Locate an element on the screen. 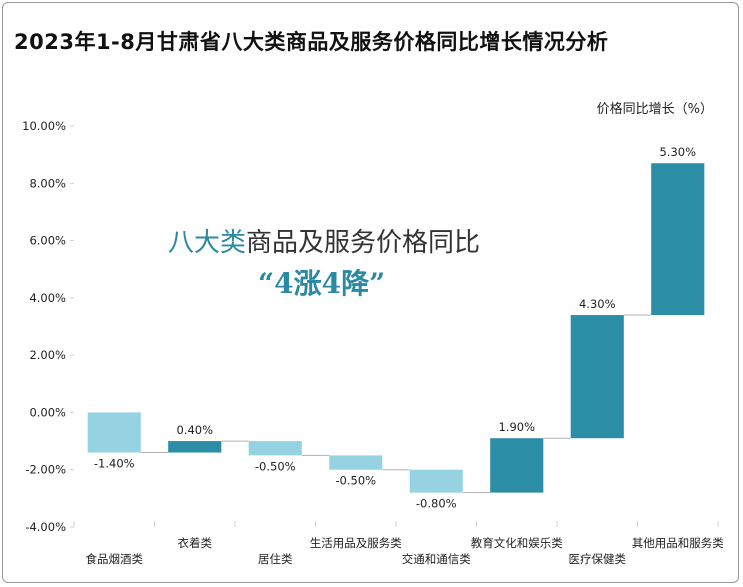  x-tick-label: 交通和通信类 is located at coordinates (436, 559).